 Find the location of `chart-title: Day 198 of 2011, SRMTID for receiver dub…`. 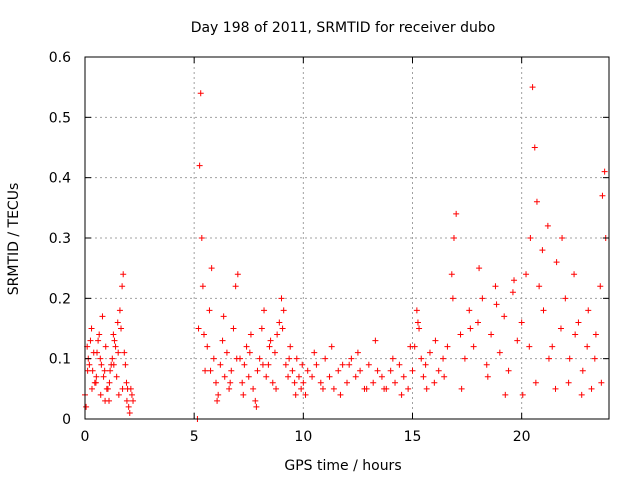

chart-title: Day 198 of 2011, SRMTID for receiver dub… is located at coordinates (343, 28).